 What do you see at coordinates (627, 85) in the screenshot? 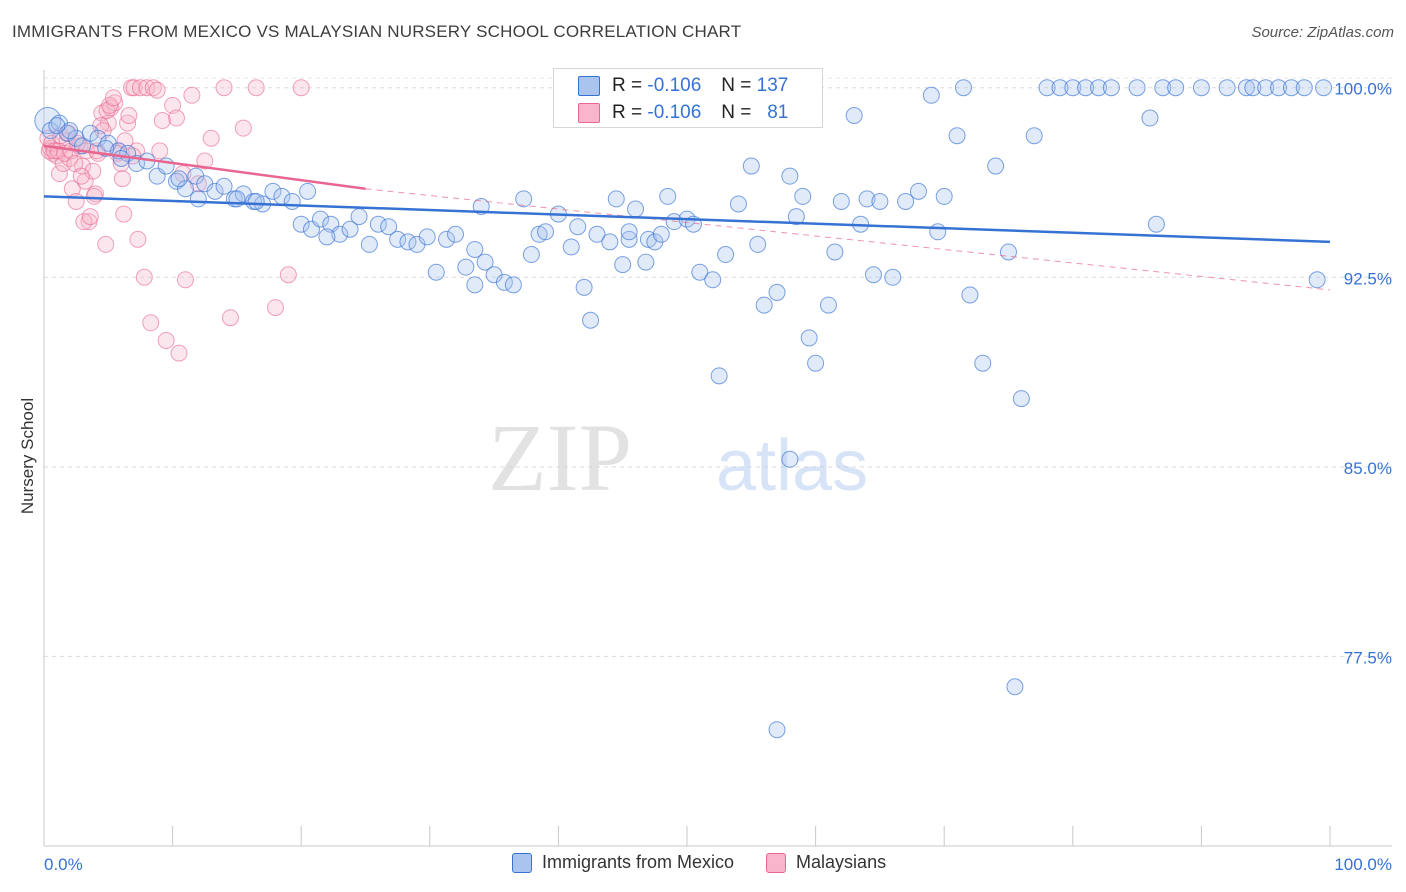
I see `stats-r-label: R =` at bounding box center [627, 85].